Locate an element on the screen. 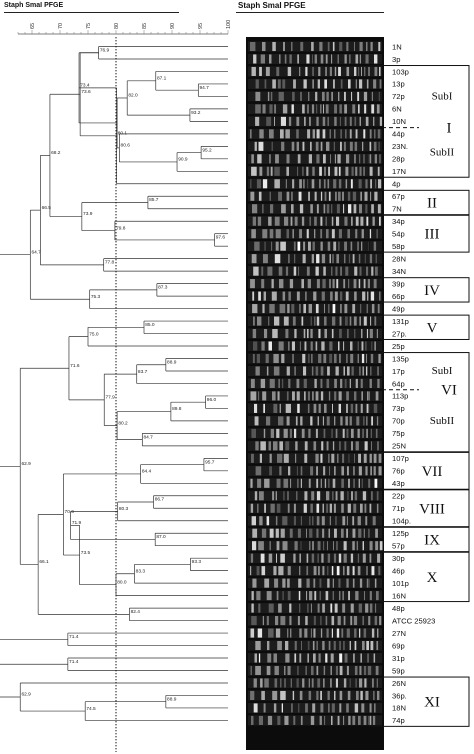 The image size is (474, 754). lane-label: 46p is located at coordinates (398, 570).